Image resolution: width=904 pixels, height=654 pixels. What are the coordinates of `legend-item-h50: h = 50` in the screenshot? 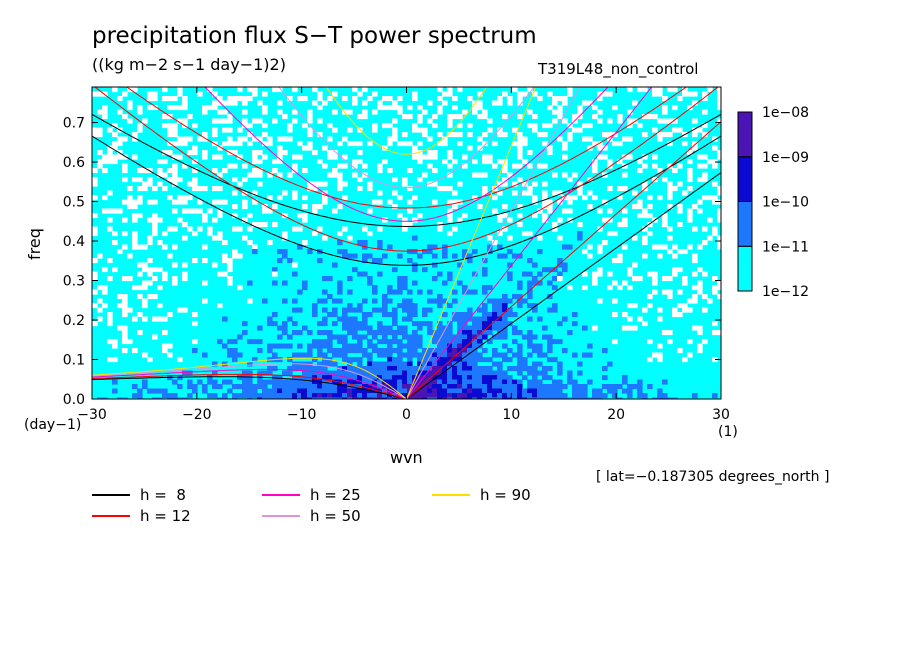 It's located at (311, 516).